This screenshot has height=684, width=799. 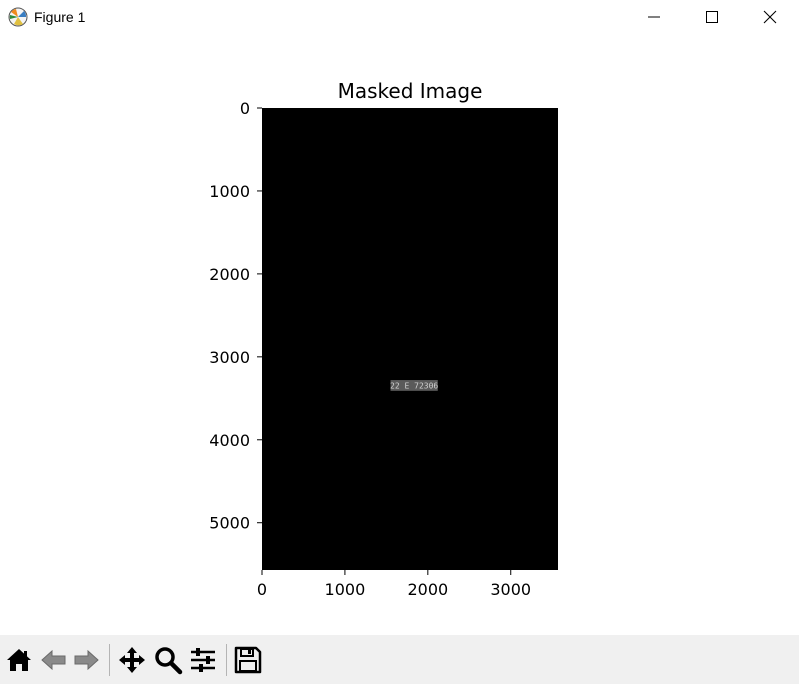 What do you see at coordinates (229, 357) in the screenshot?
I see `y-tick-label: 3000` at bounding box center [229, 357].